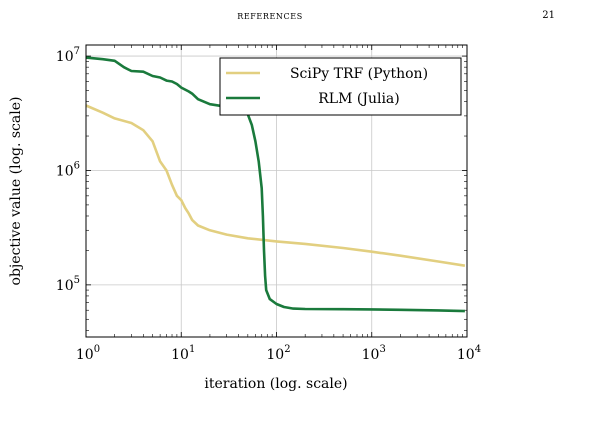 The image size is (600, 429). What do you see at coordinates (275, 384) in the screenshot?
I see `x-axis-label: iteration (log. scale)` at bounding box center [275, 384].